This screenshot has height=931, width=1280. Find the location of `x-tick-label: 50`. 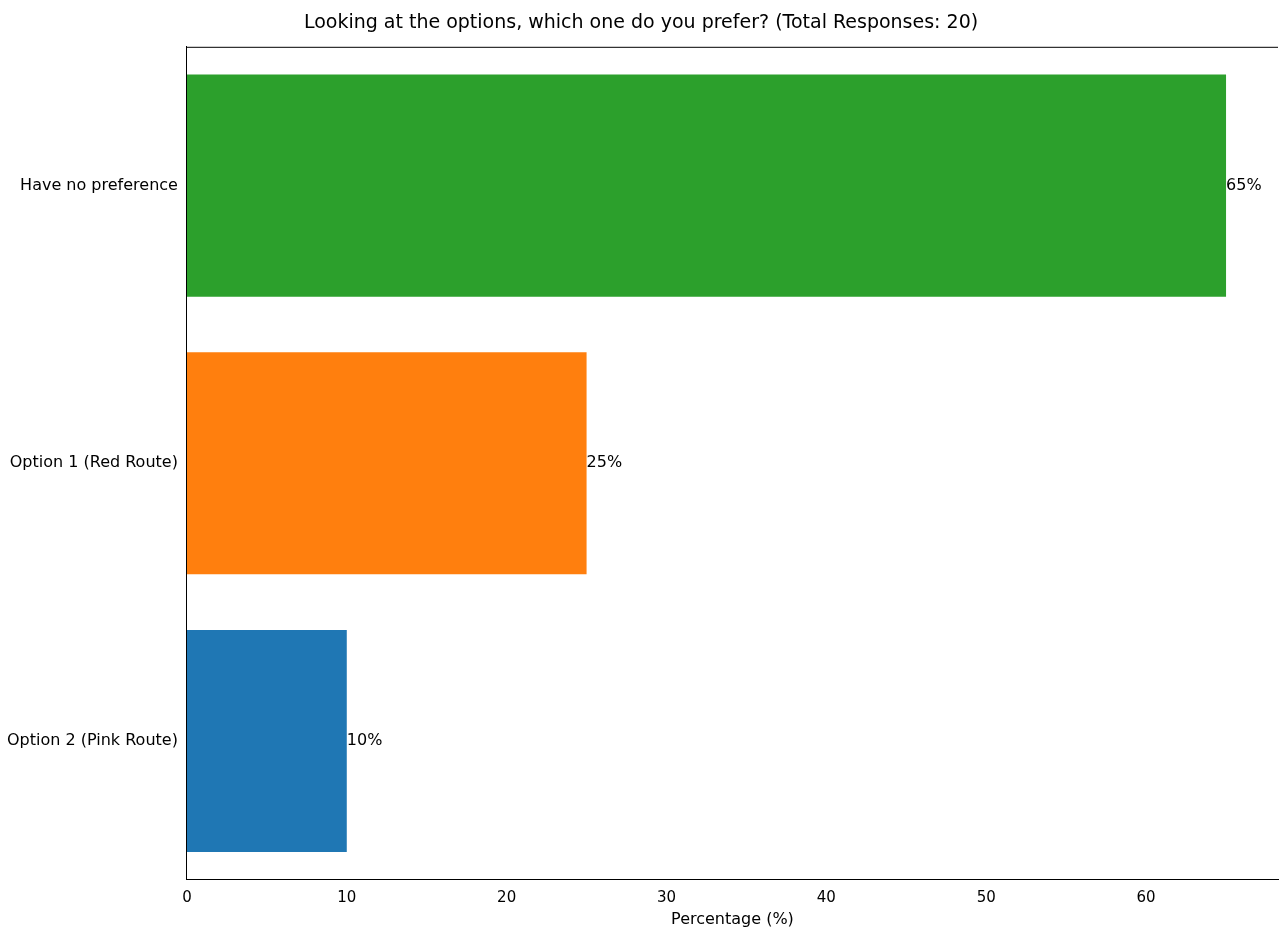

x-tick-label: 50 is located at coordinates (986, 896).